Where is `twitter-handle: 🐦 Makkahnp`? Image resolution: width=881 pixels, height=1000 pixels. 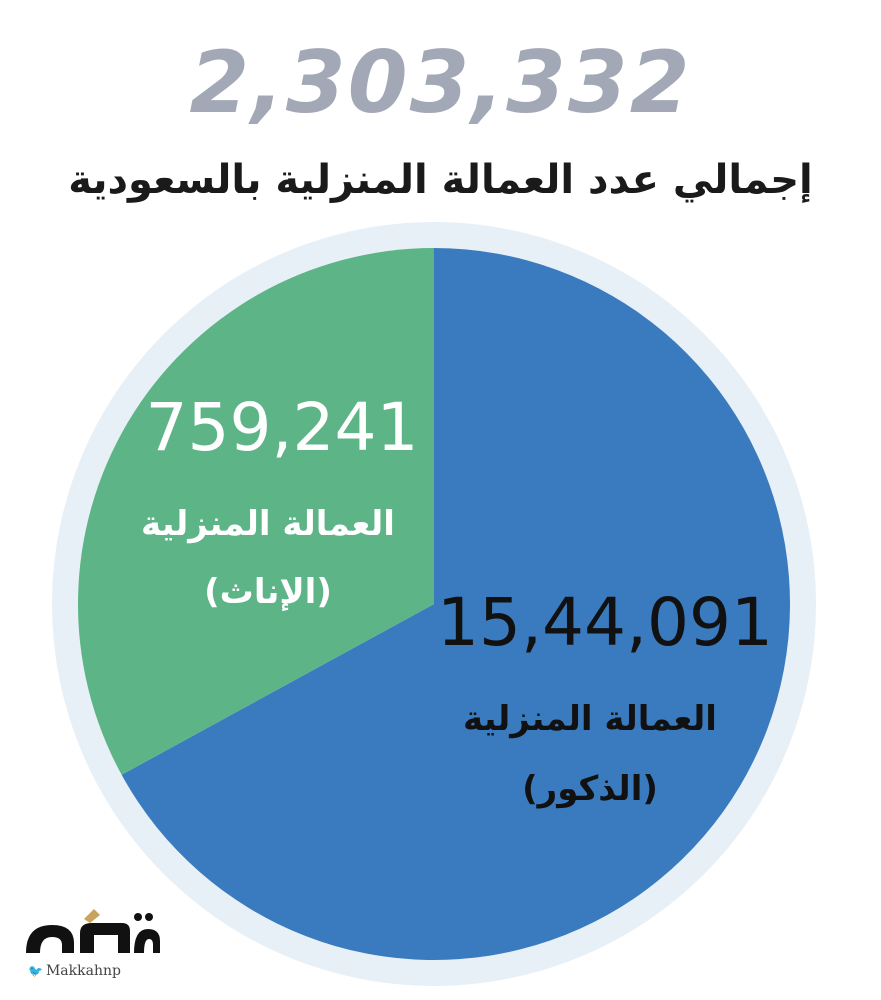 twitter-handle: 🐦 Makkahnp is located at coordinates (74, 971).